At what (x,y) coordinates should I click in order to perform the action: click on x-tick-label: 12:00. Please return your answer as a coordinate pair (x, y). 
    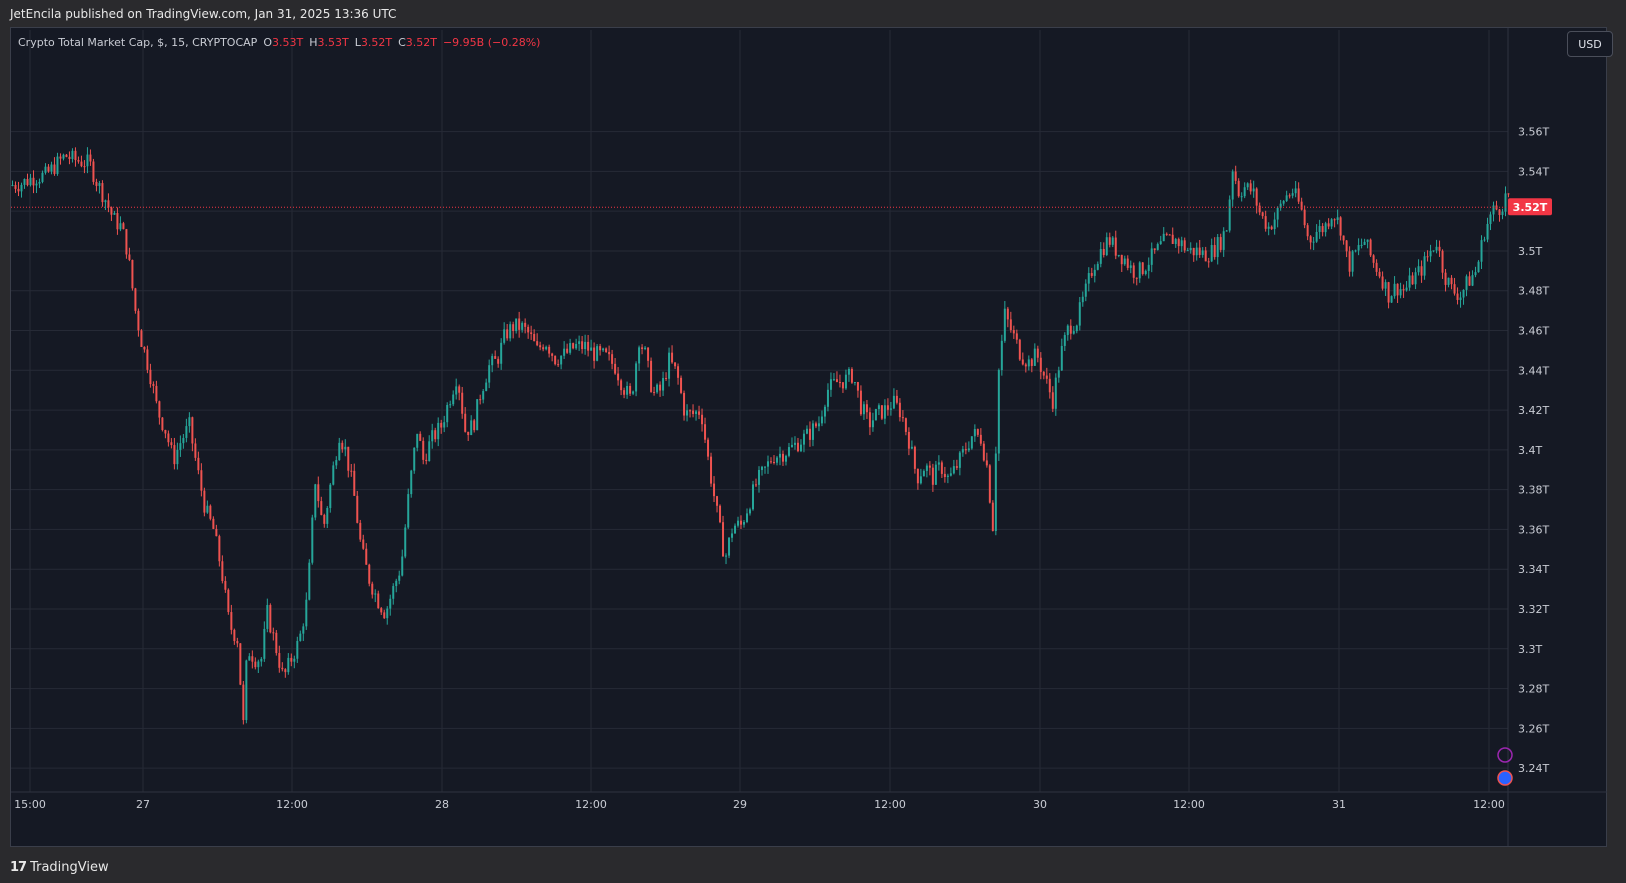
    Looking at the image, I should click on (890, 804).